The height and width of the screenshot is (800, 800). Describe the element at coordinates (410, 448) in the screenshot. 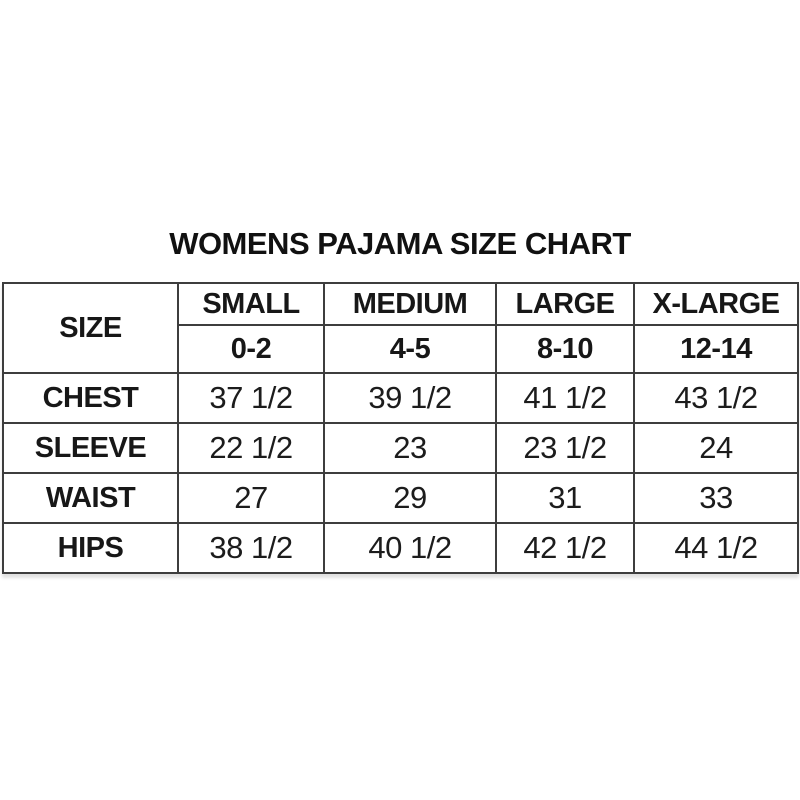

I see `sleeve-medium-value: 23` at that location.